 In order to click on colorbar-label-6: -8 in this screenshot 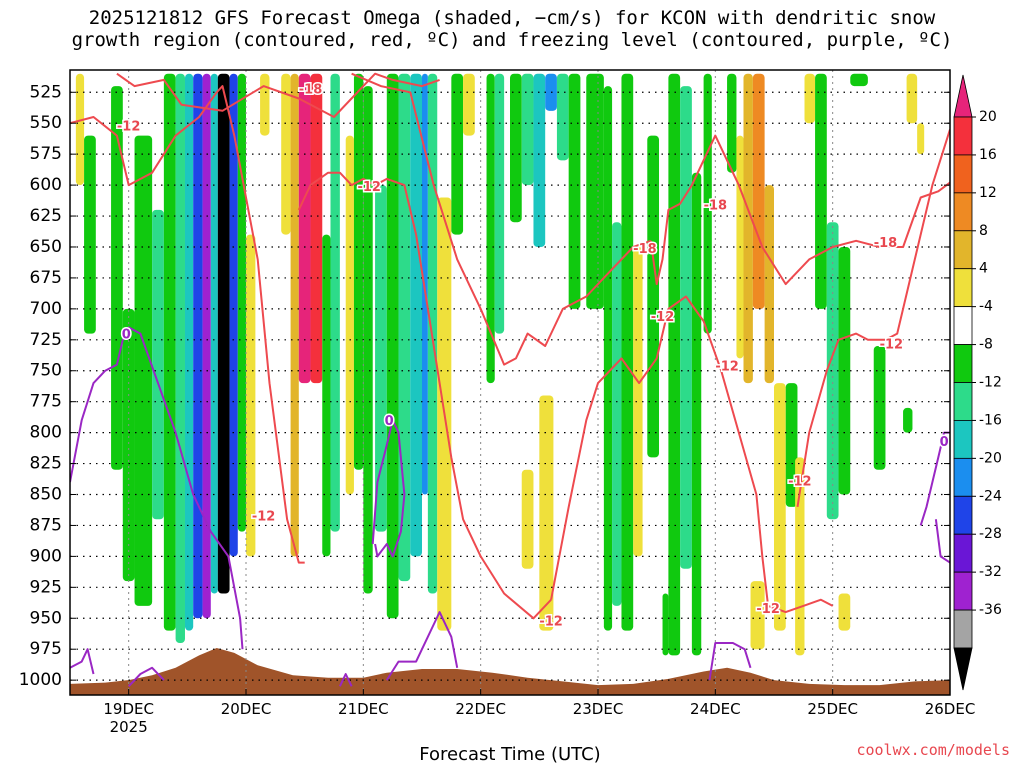, I will do `click(986, 345)`.